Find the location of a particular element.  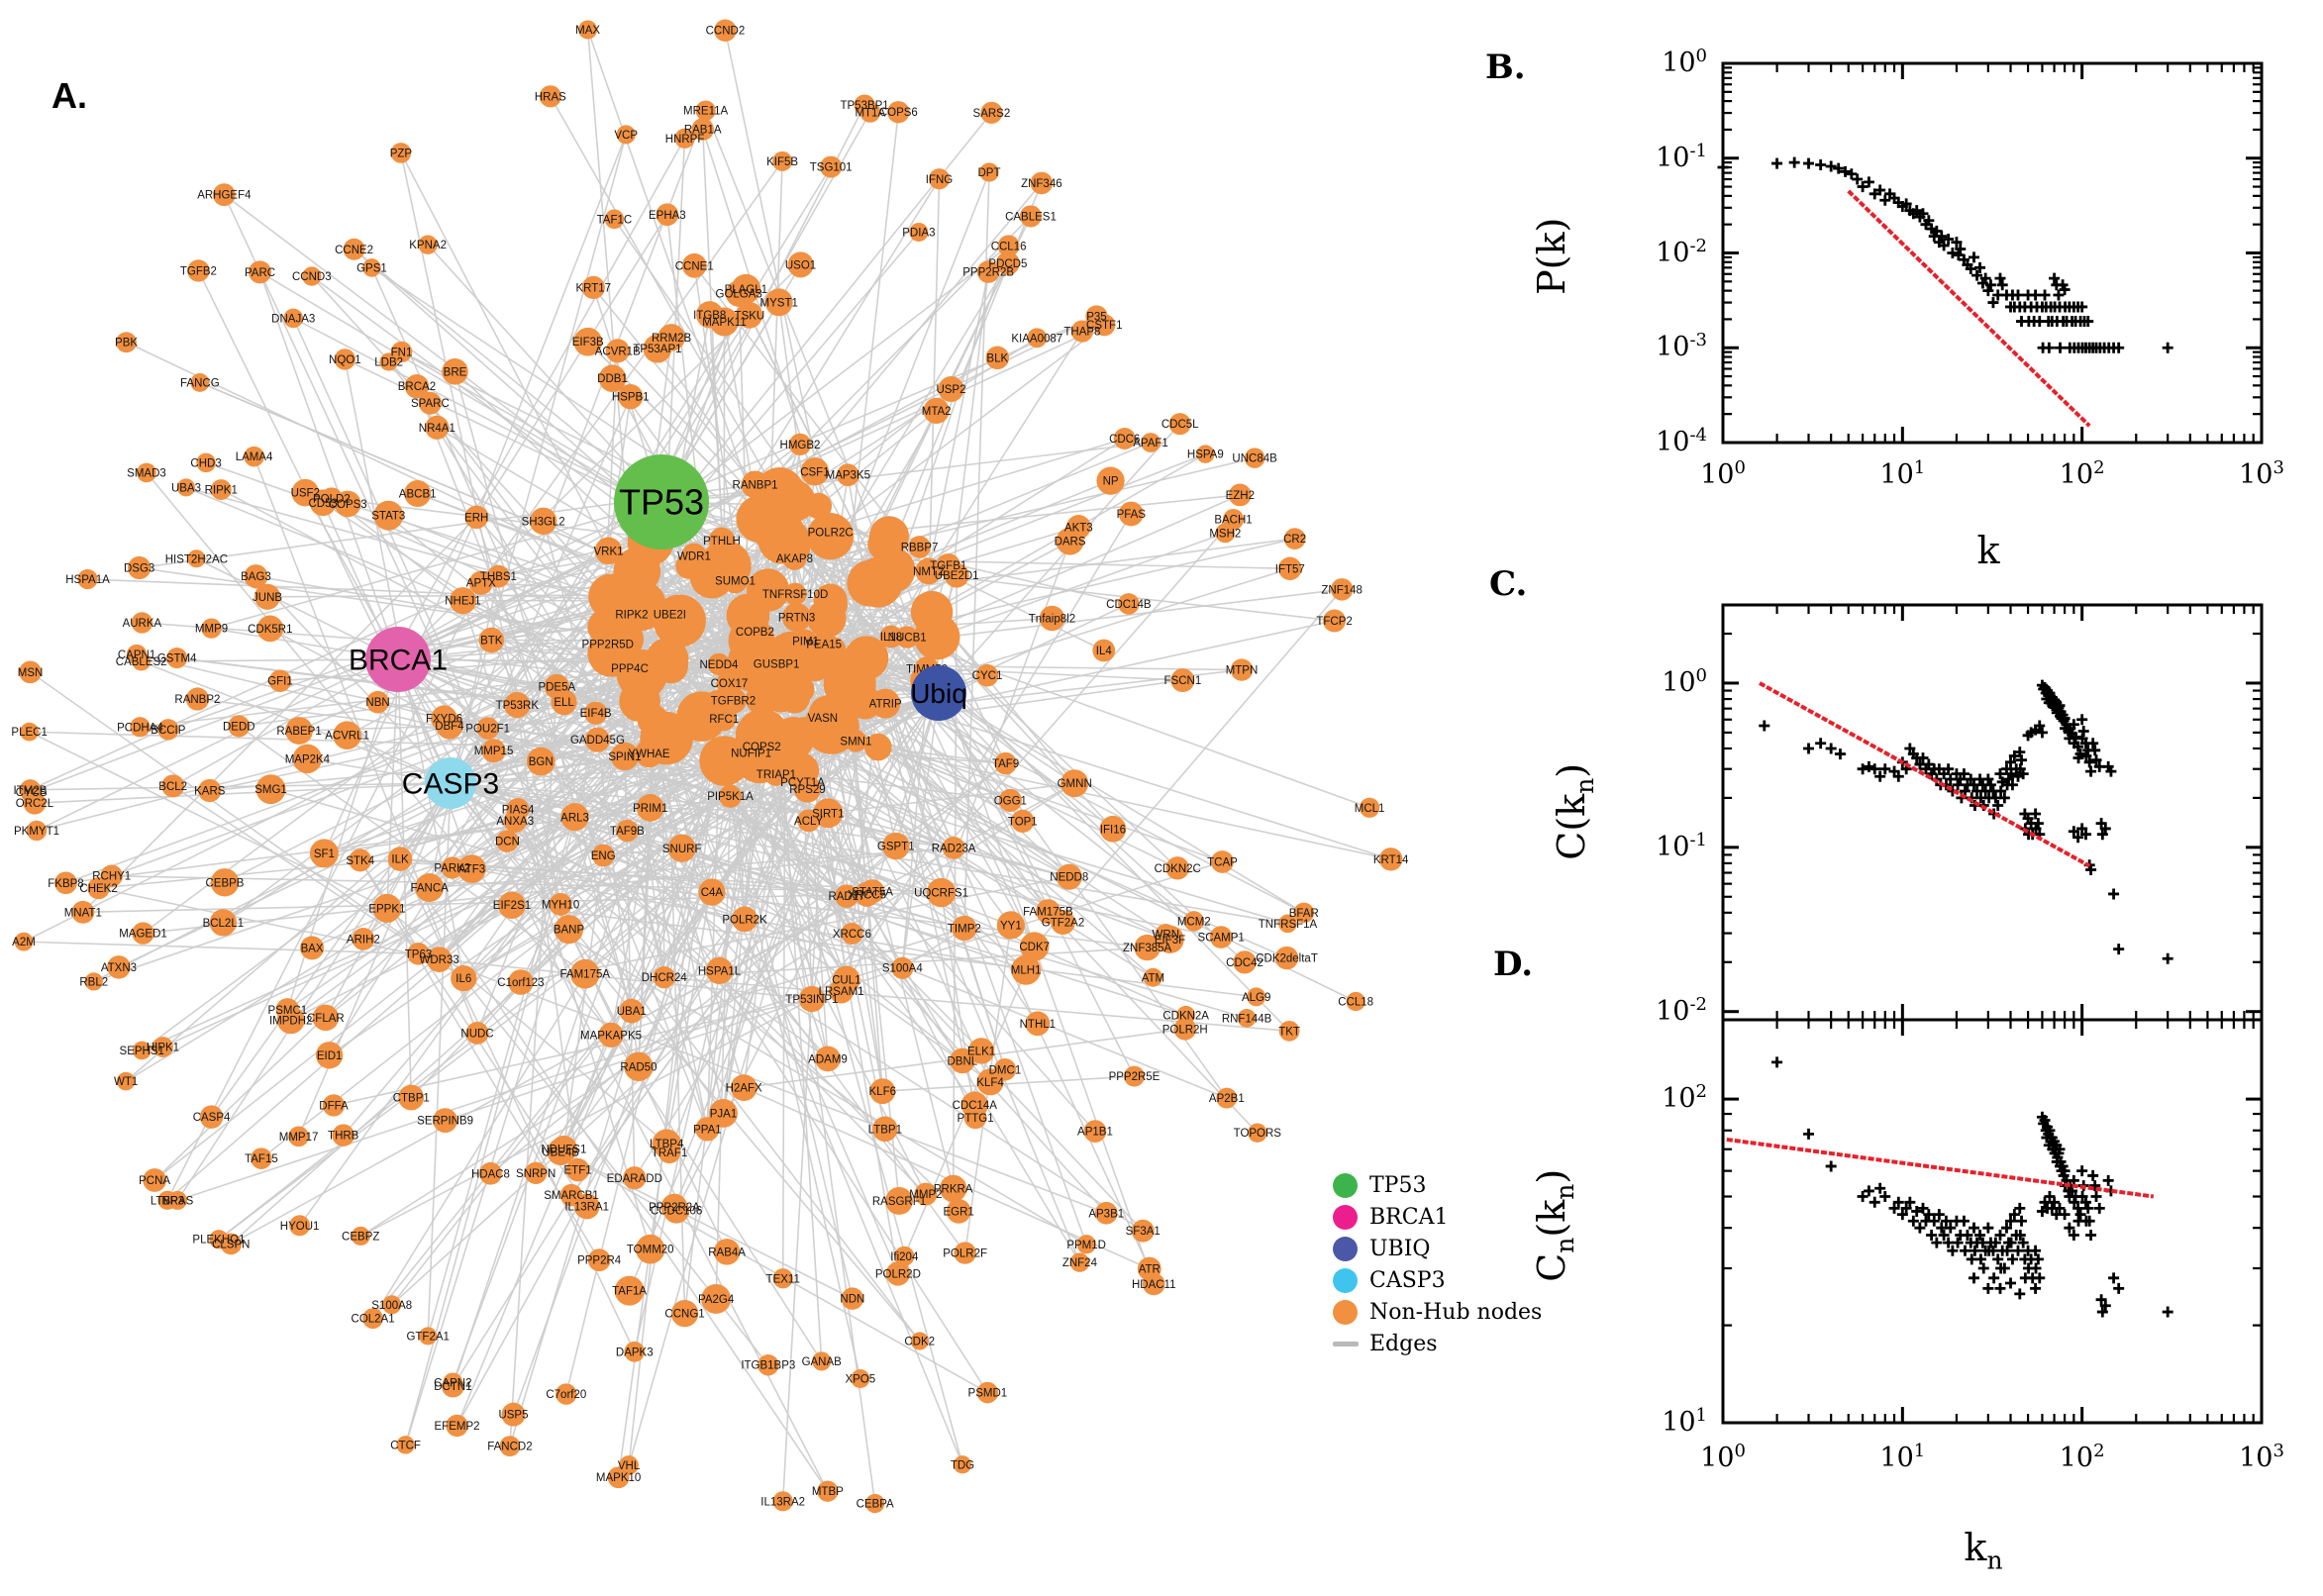

gene-label: LDB2 is located at coordinates (389, 362).